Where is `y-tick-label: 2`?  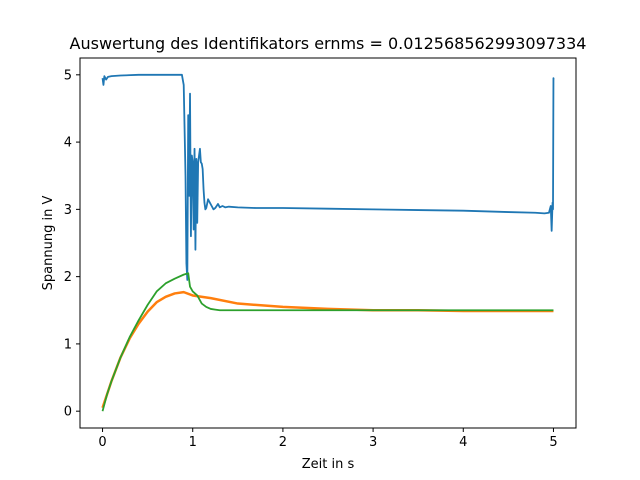
y-tick-label: 2 is located at coordinates (68, 277).